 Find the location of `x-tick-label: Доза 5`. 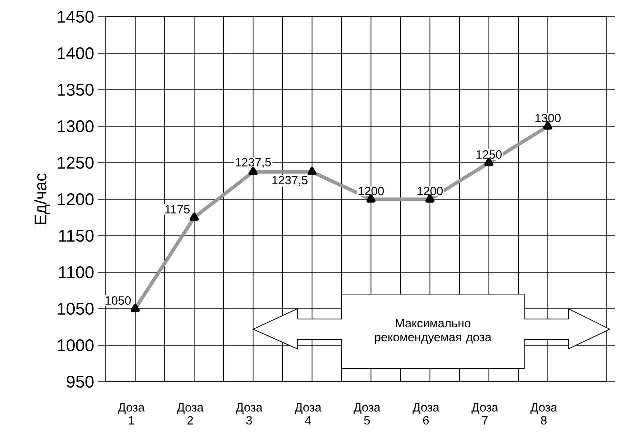

x-tick-label: Доза 5 is located at coordinates (367, 414).